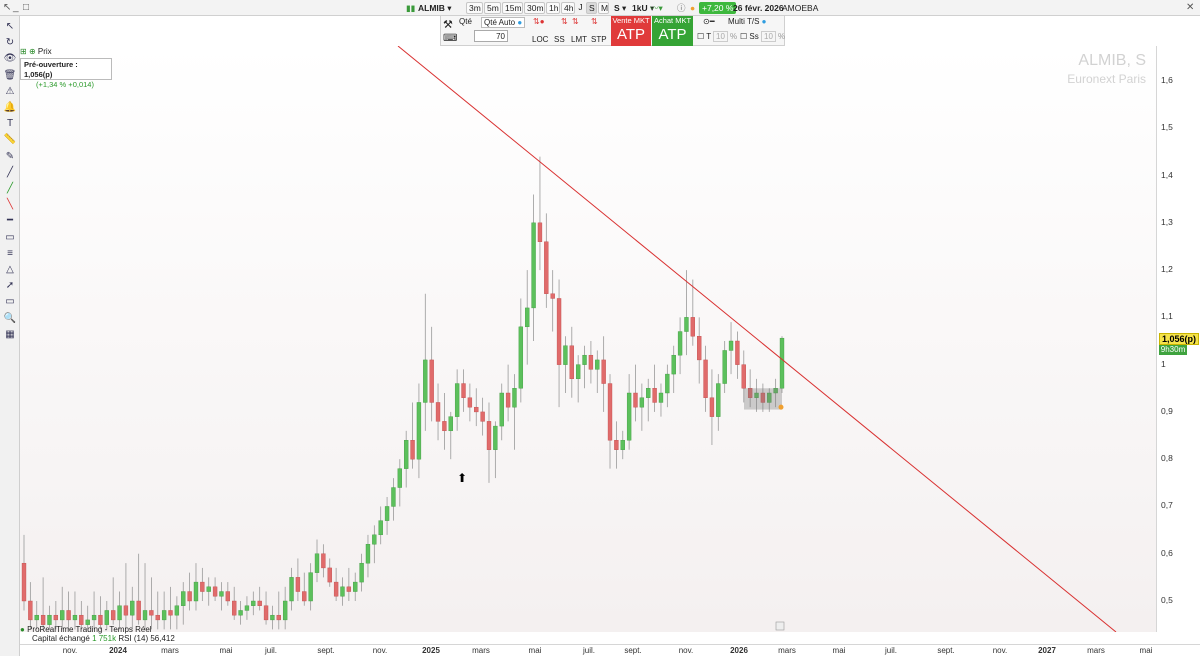  I want to click on triangle-icon: △, so click(10, 269).